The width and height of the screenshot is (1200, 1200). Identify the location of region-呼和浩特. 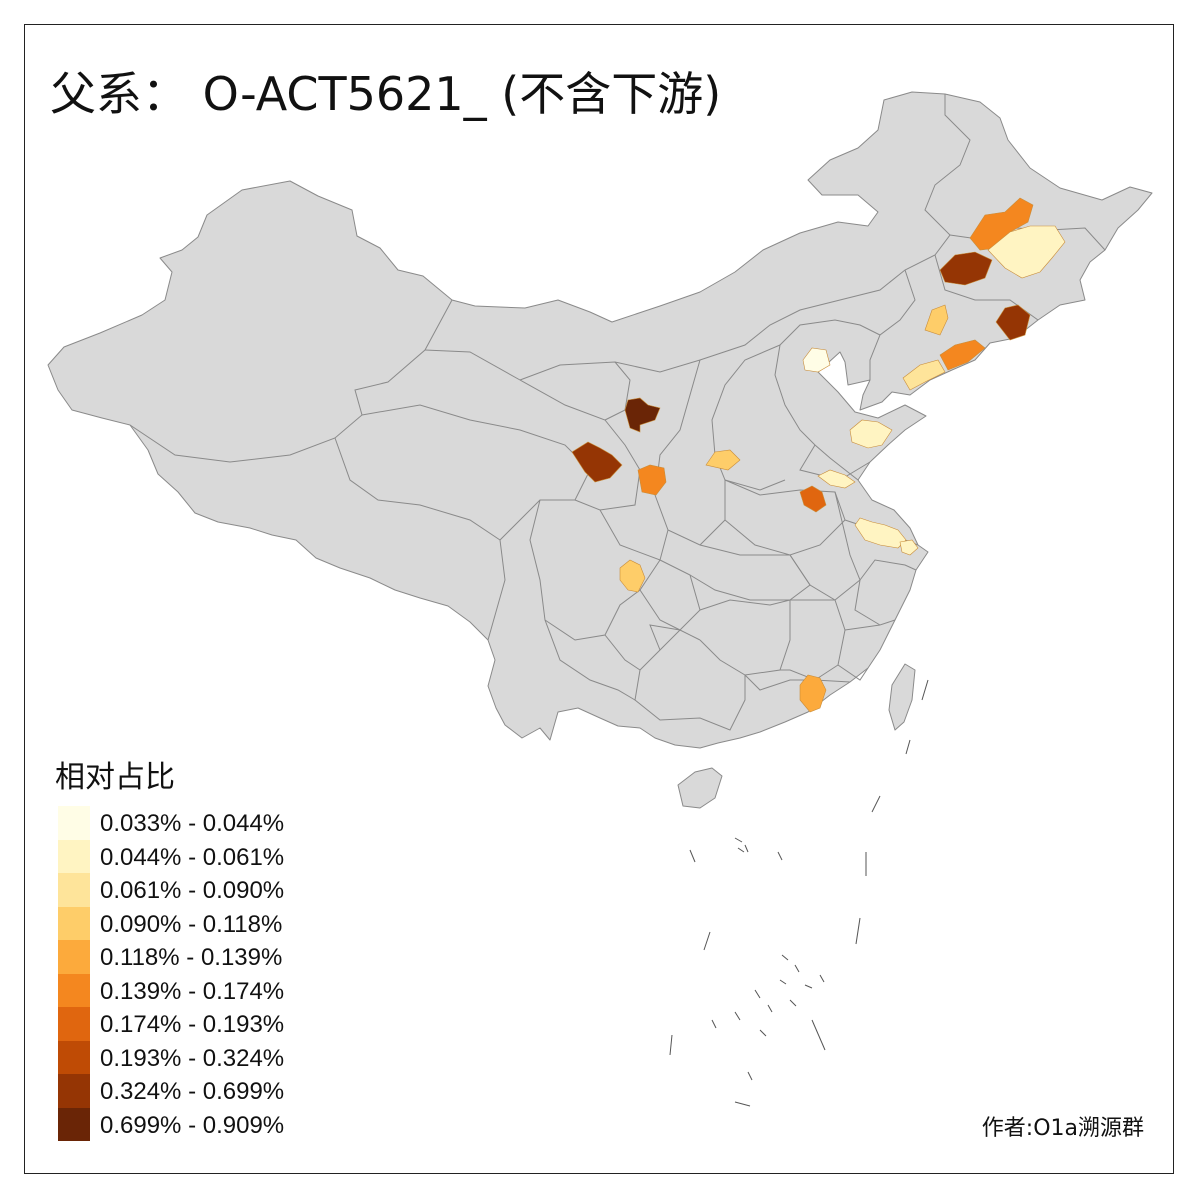
(642, 415).